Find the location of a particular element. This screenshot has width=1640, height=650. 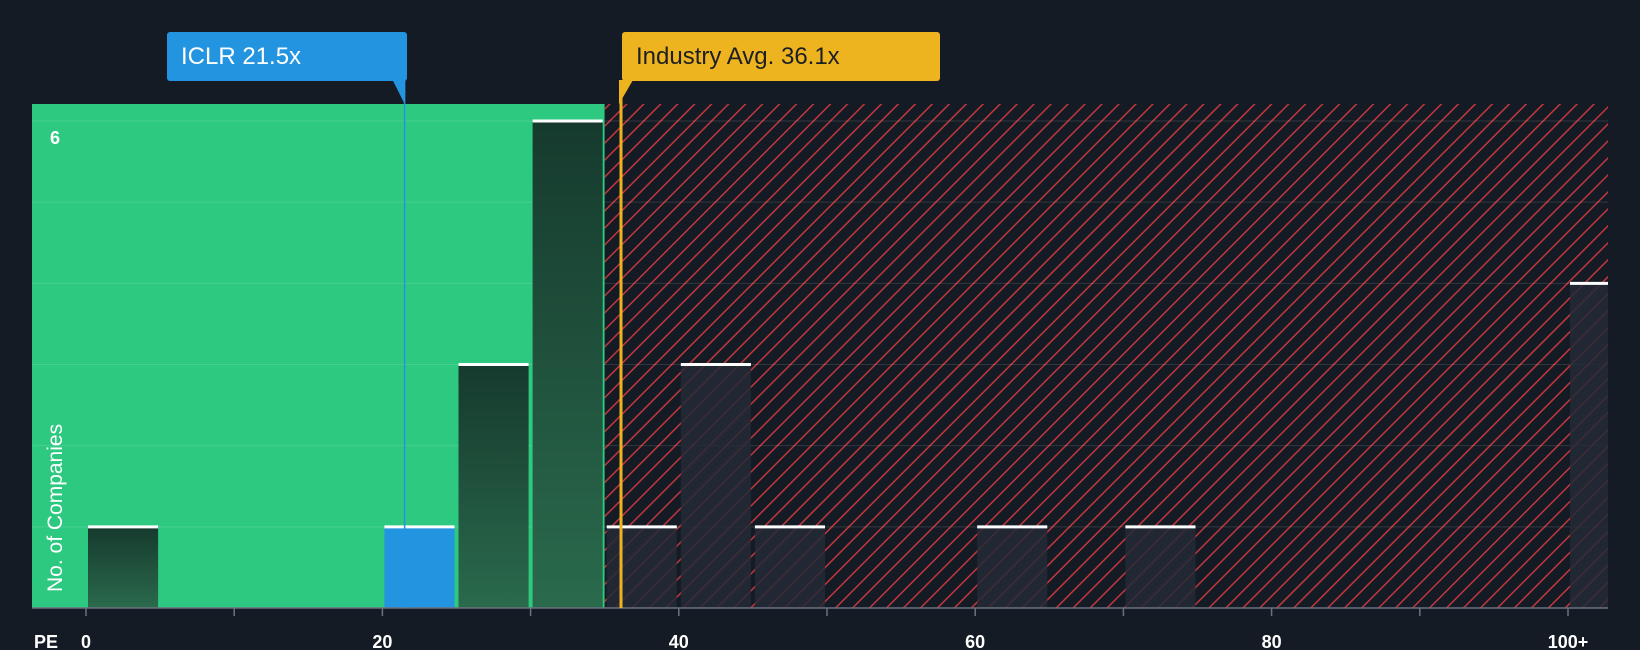

company-pe-callout: ICLR 21.5x is located at coordinates (287, 56).